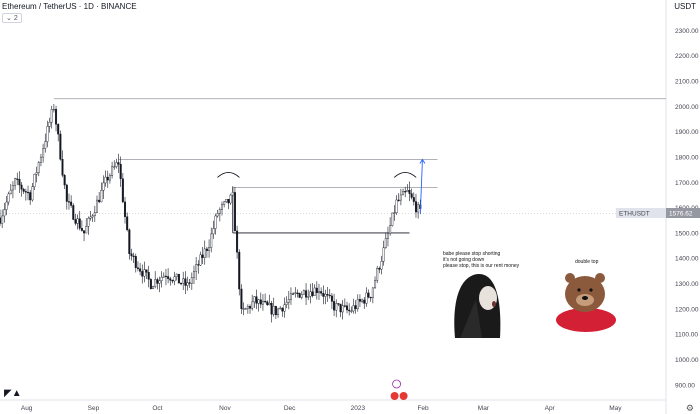 This screenshot has width=700, height=414. I want to click on flash-icon, so click(396, 384).